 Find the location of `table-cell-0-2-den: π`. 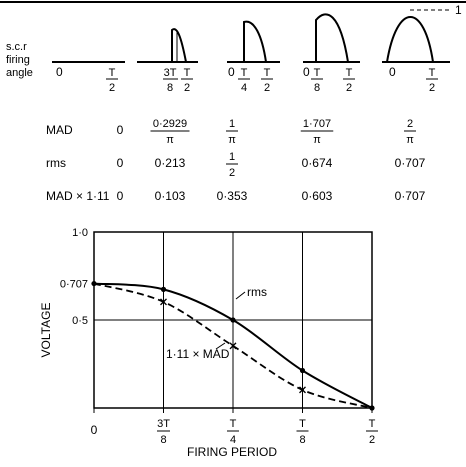

table-cell-0-2-den: π is located at coordinates (232, 140).